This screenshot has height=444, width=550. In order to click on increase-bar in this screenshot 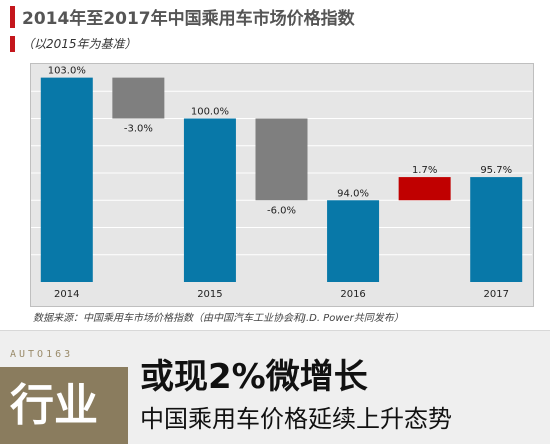, I will do `click(424, 189)`.